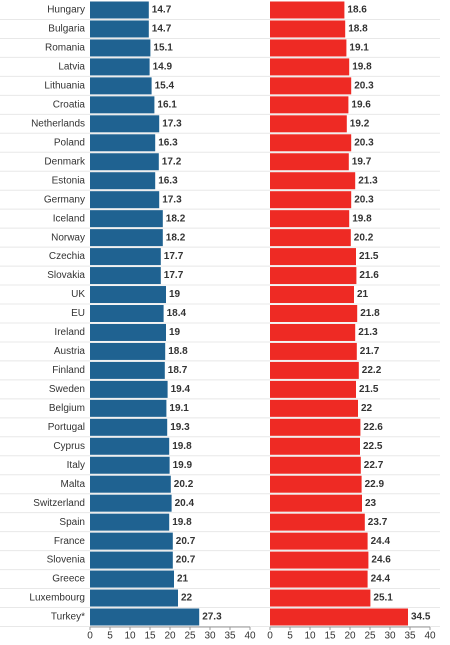 The height and width of the screenshot is (645, 450). I want to click on category-label: Ireland, so click(69, 332).